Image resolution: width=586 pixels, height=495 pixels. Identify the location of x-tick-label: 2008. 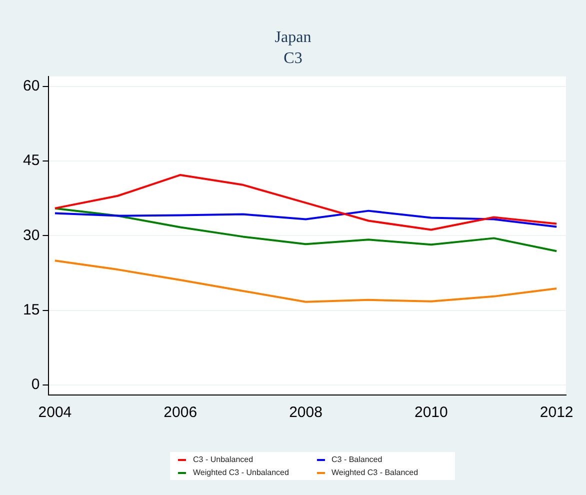
(305, 413).